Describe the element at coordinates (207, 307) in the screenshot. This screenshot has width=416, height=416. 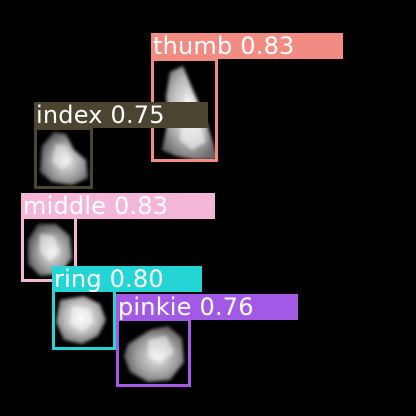
I see `pinkie-label: pinkie 0.76` at that location.